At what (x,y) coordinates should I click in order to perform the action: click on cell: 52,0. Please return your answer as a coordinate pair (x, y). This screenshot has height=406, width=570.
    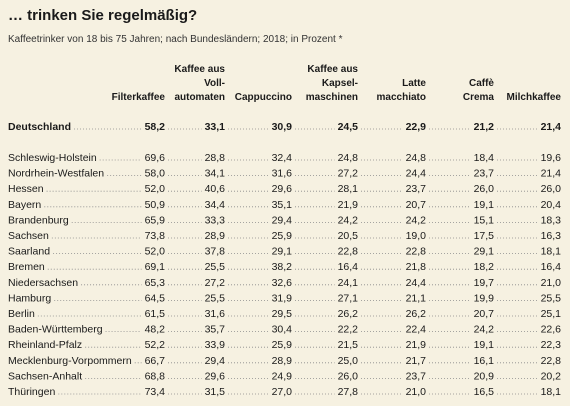
    Looking at the image, I should click on (155, 252).